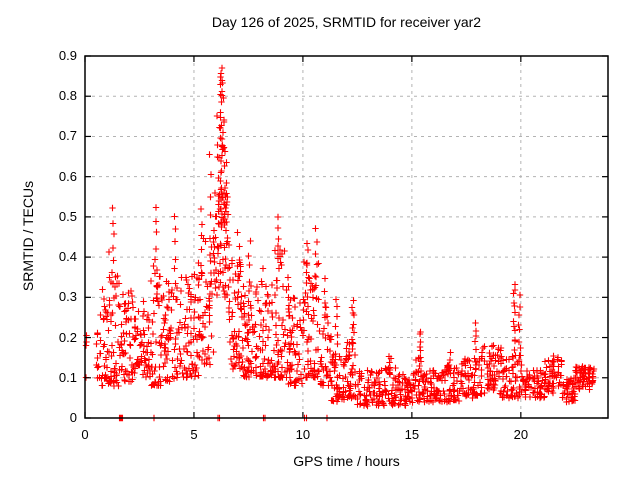 The image size is (640, 480). Describe the element at coordinates (67, 297) in the screenshot. I see `y-tick-label: 0.3` at that location.